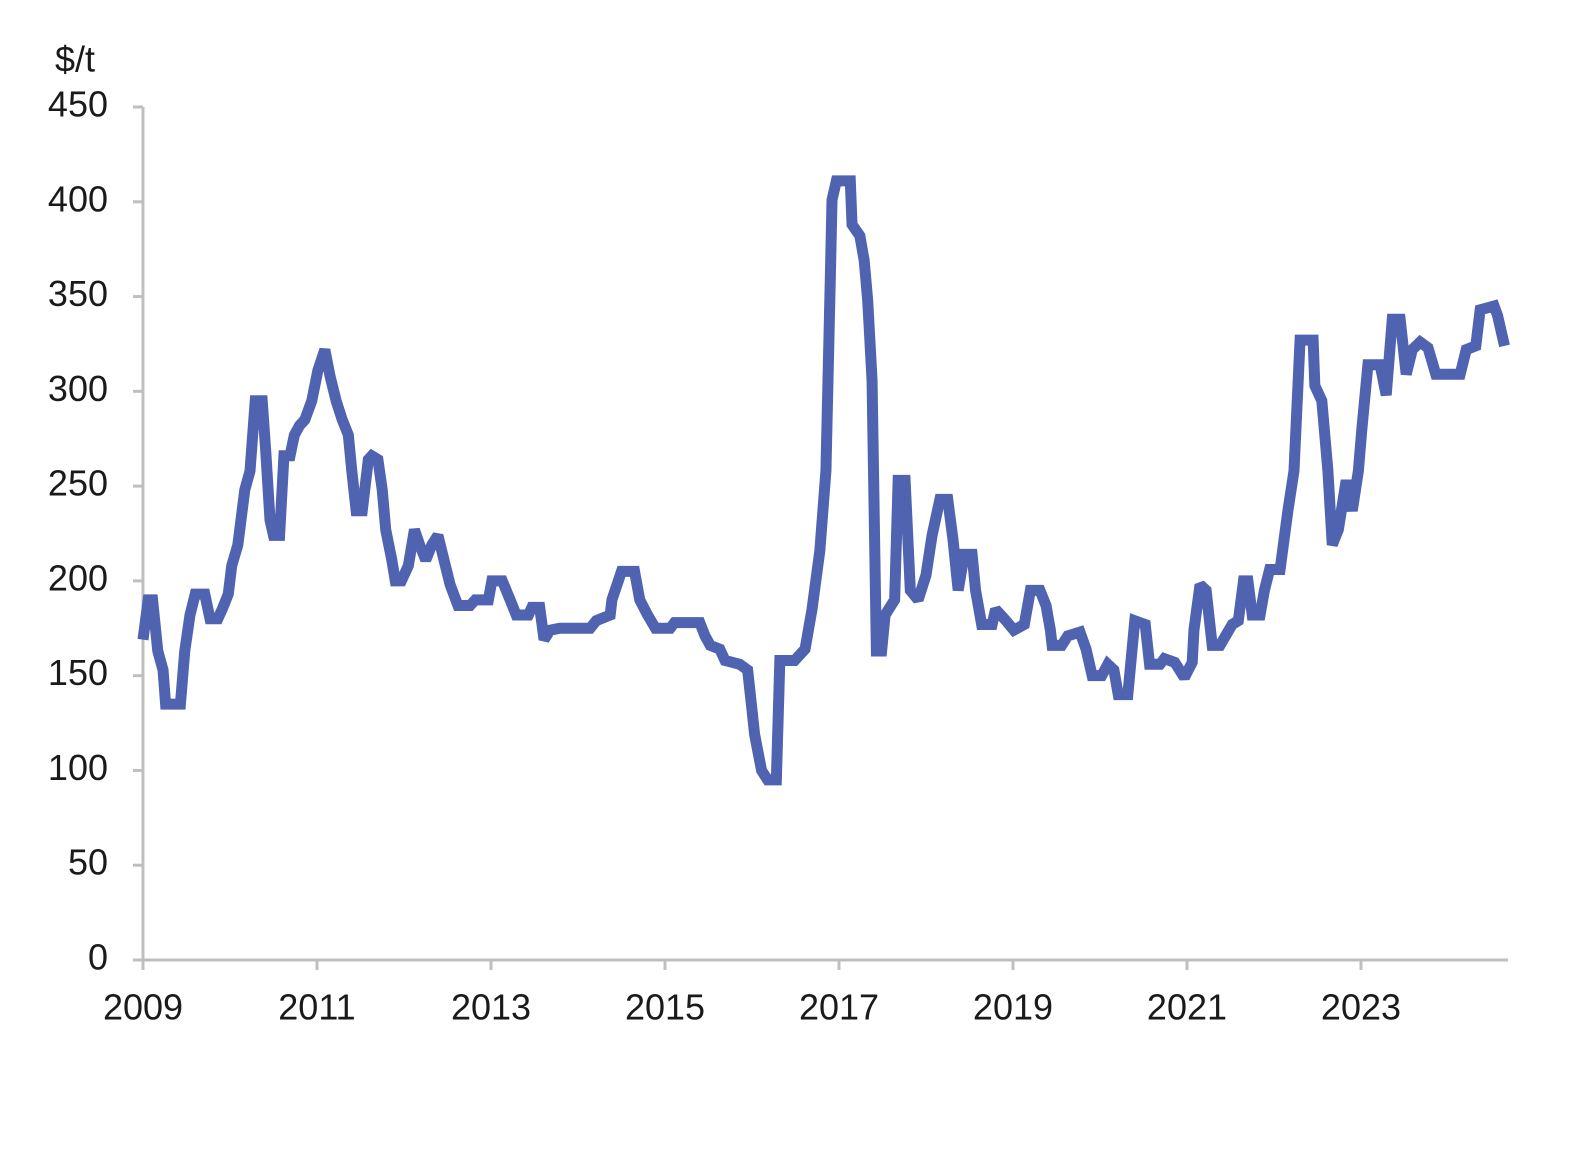 The image size is (1588, 1163). What do you see at coordinates (78, 483) in the screenshot?
I see `y-tick-label: 250` at bounding box center [78, 483].